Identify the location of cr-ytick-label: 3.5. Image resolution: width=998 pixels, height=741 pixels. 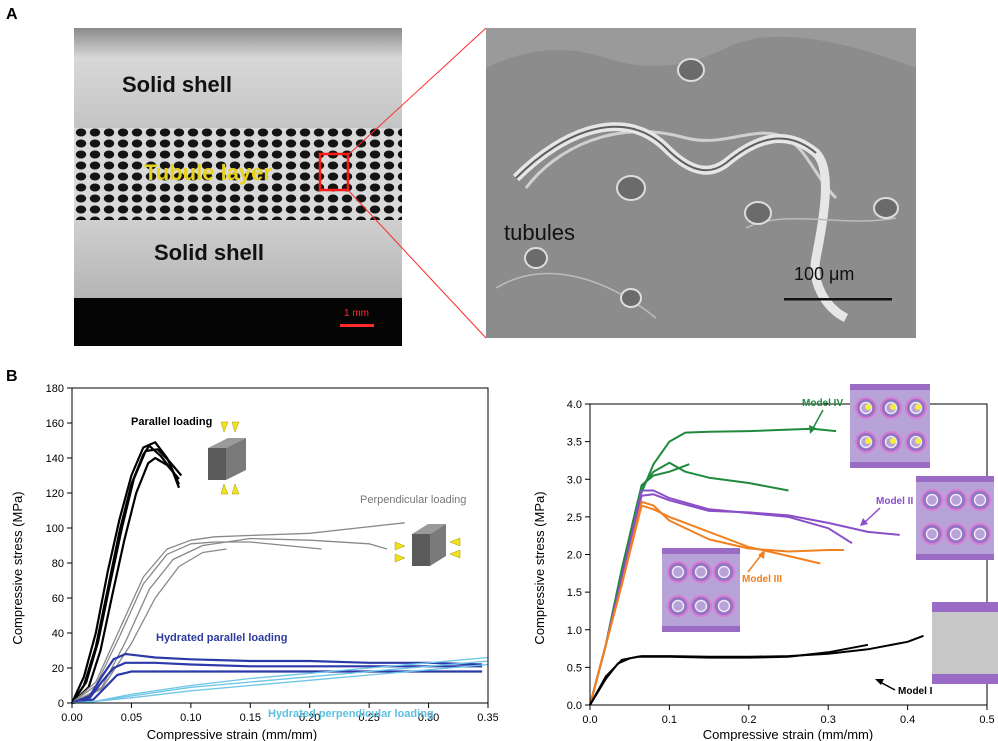
(574, 443).